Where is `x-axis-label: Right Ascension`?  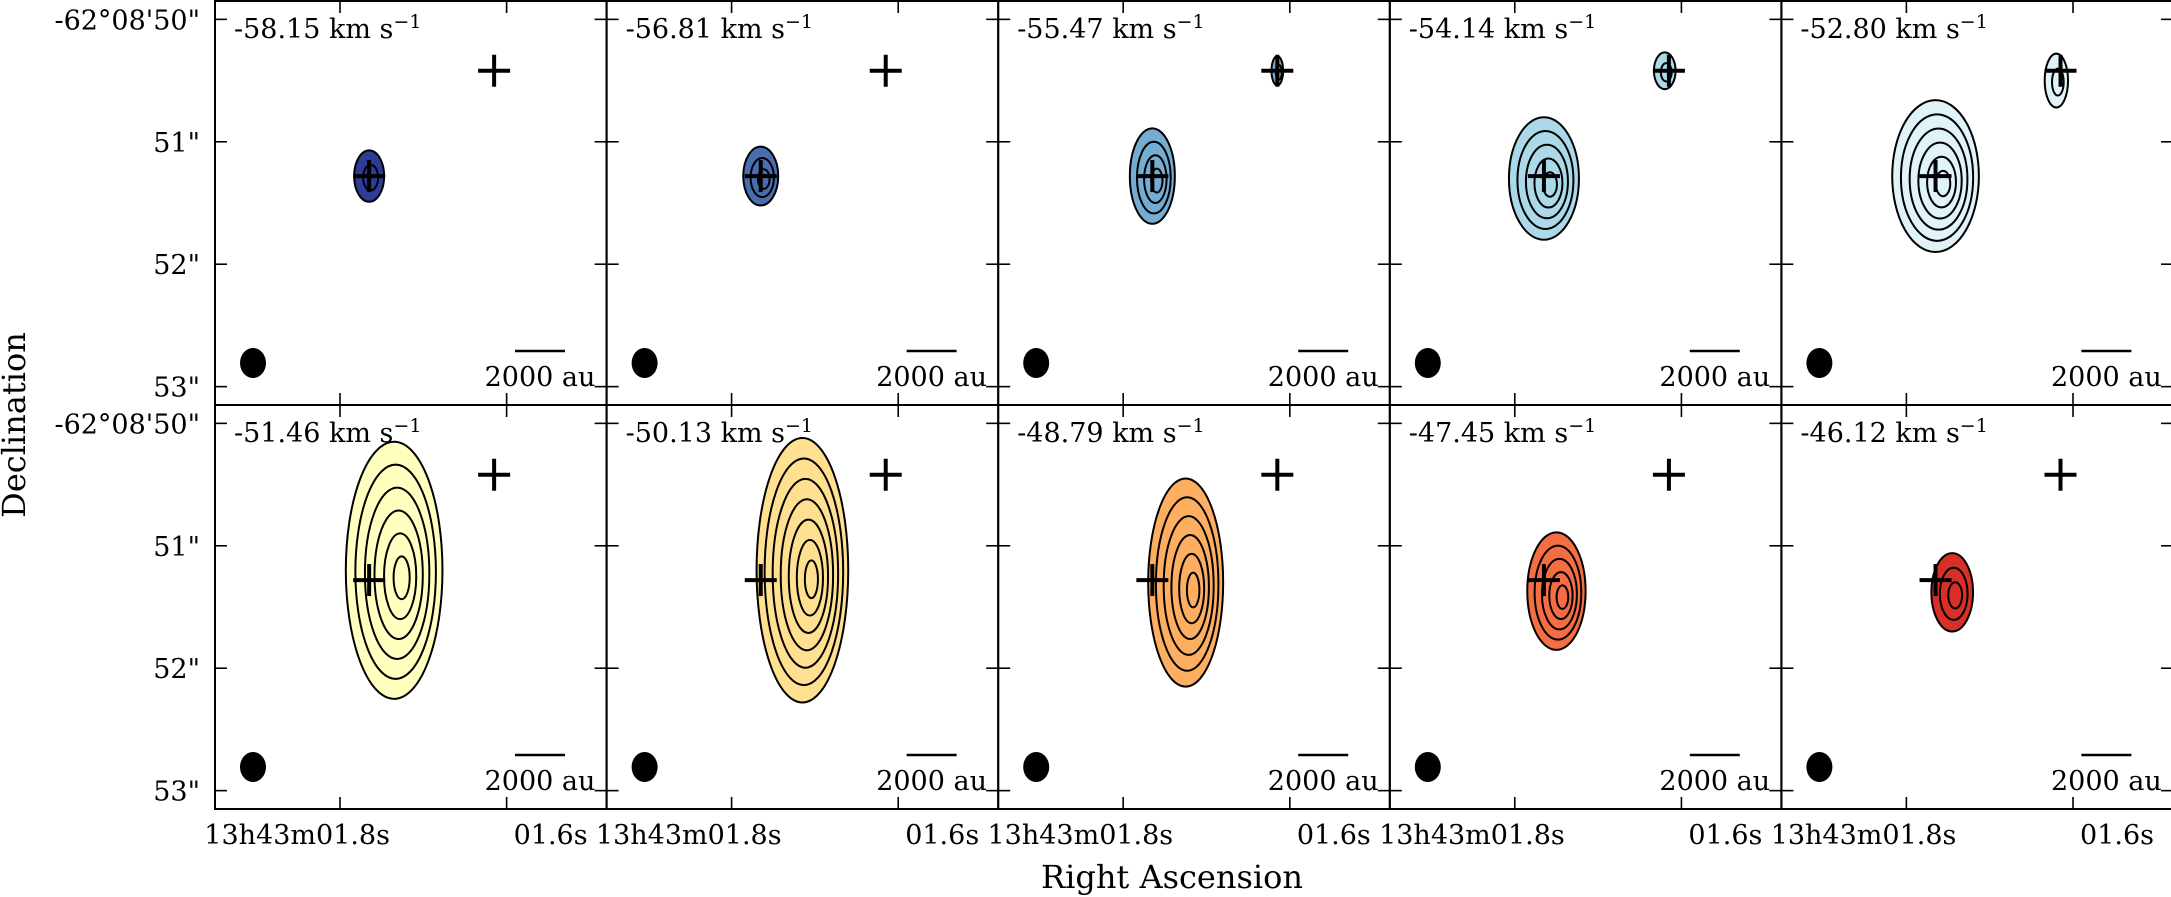
x-axis-label: Right Ascension is located at coordinates (1172, 877).